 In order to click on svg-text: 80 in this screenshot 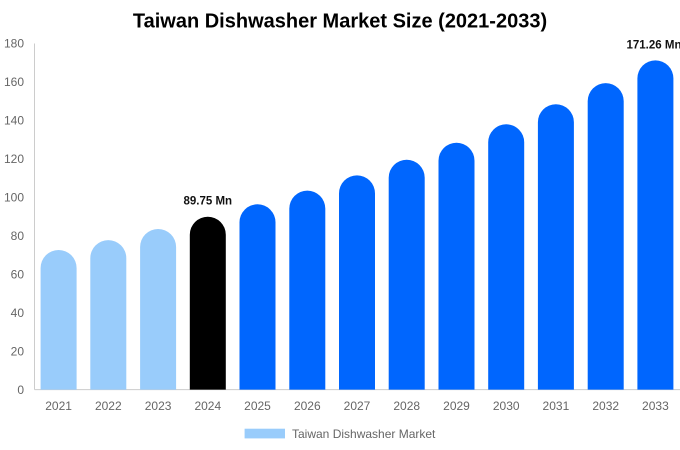, I will do `click(18, 236)`.